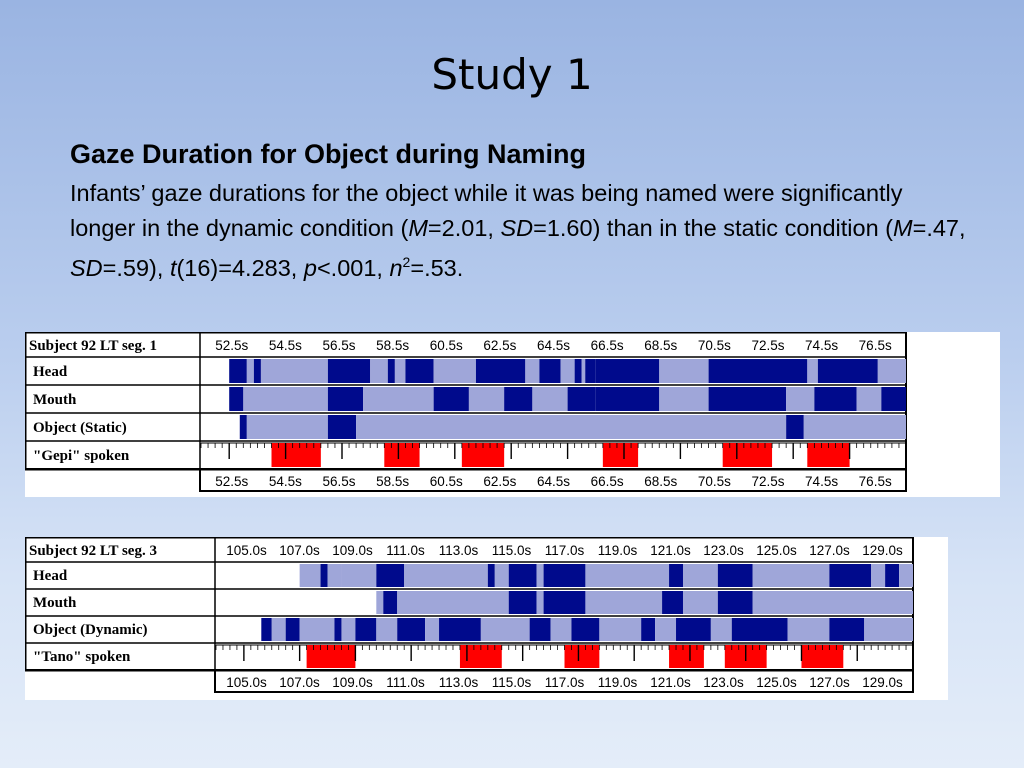  Describe the element at coordinates (512, 74) in the screenshot. I see `slide-title: Study 1` at that location.